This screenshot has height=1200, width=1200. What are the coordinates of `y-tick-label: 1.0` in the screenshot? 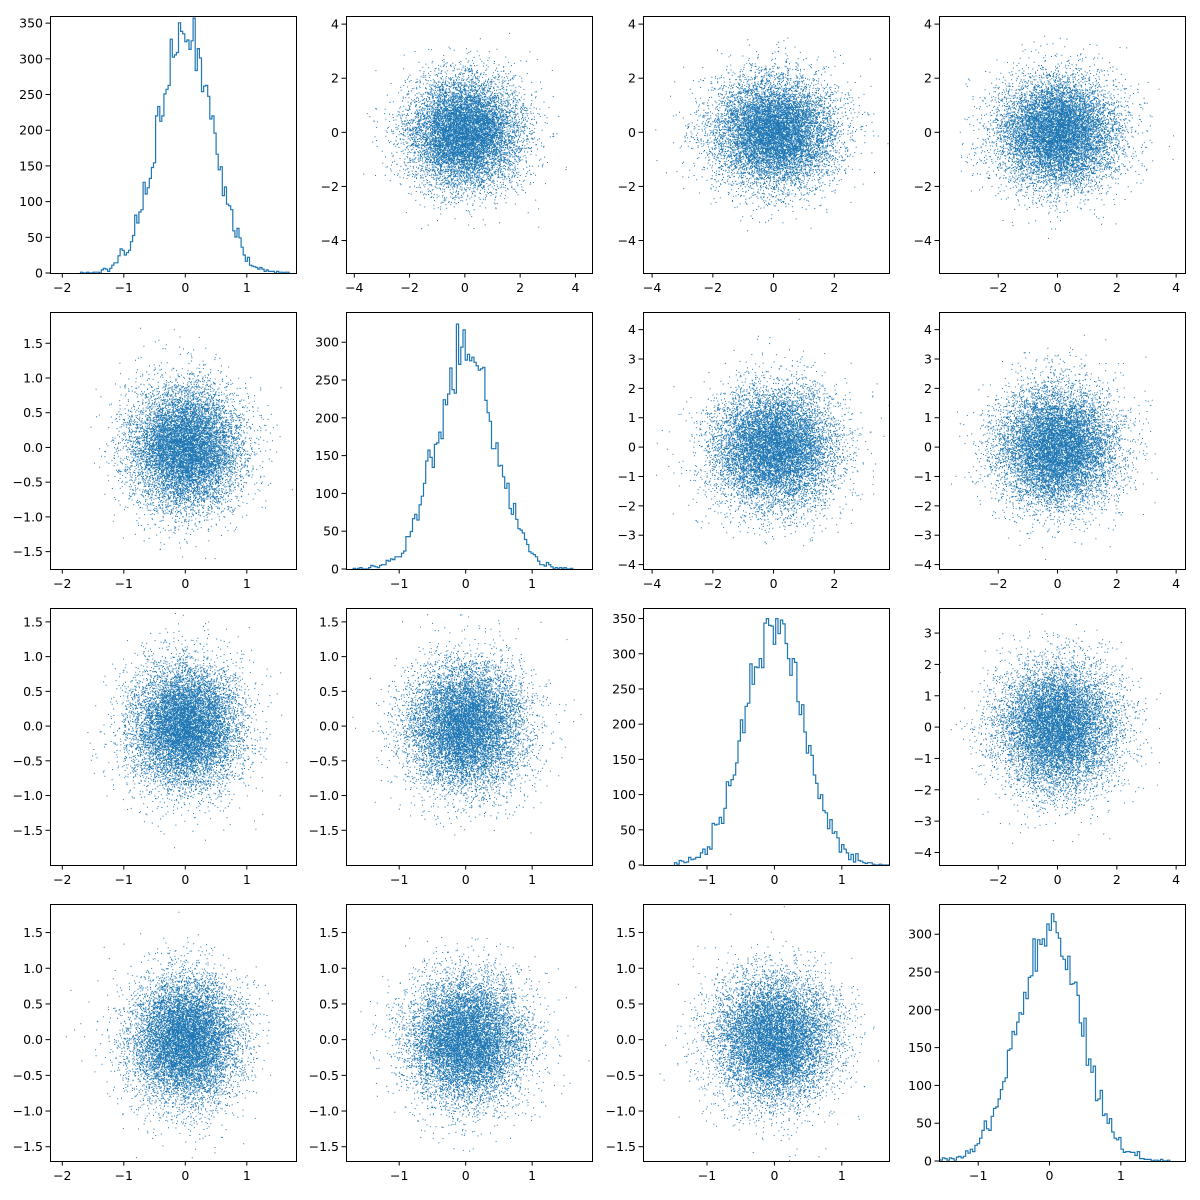 It's located at (626, 968).